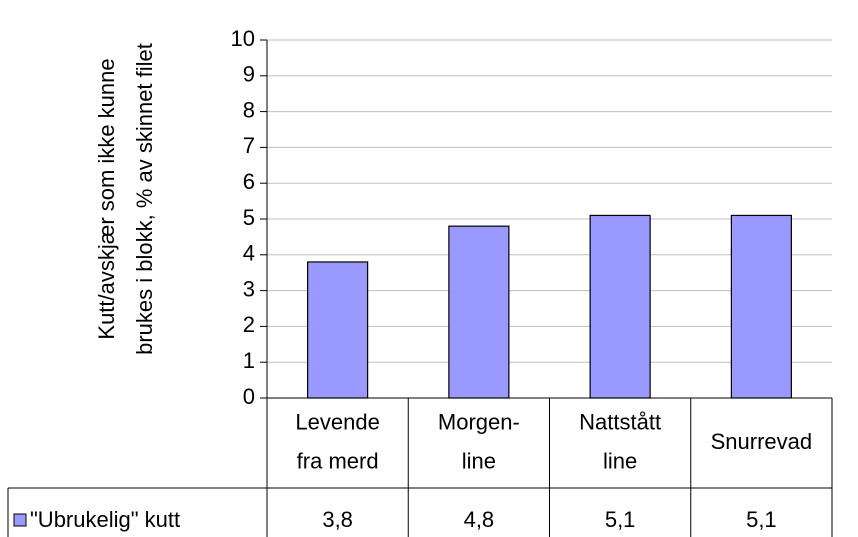 Image resolution: width=858 pixels, height=537 pixels. Describe the element at coordinates (249, 74) in the screenshot. I see `y-tick-label: 9` at that location.